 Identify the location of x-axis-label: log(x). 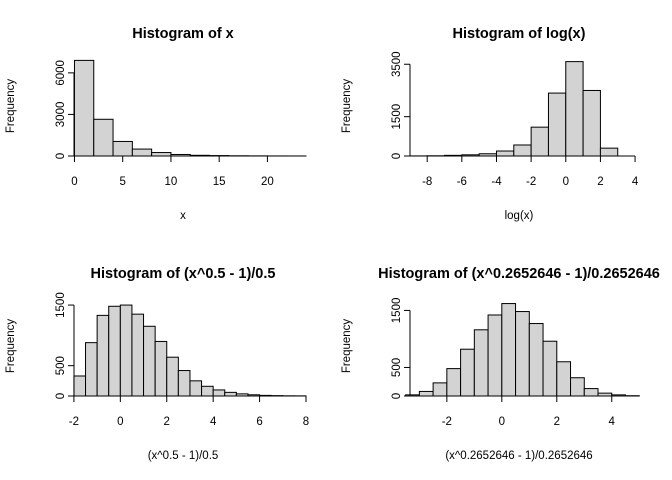
(519, 216).